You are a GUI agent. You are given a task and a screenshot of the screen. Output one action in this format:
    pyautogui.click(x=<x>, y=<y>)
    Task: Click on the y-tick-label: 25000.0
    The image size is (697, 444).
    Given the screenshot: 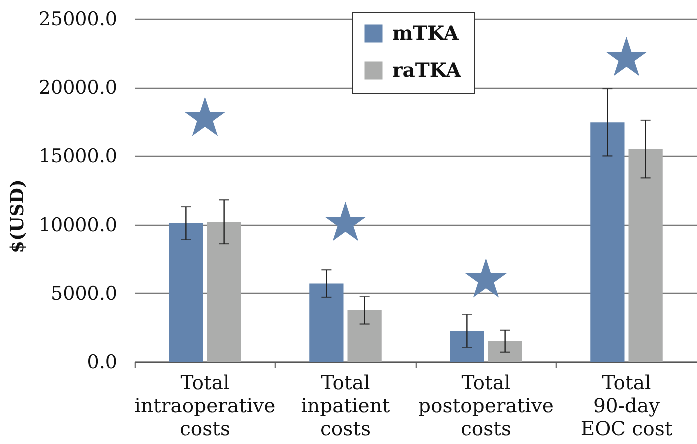 What is the action you would take?
    pyautogui.click(x=78, y=19)
    